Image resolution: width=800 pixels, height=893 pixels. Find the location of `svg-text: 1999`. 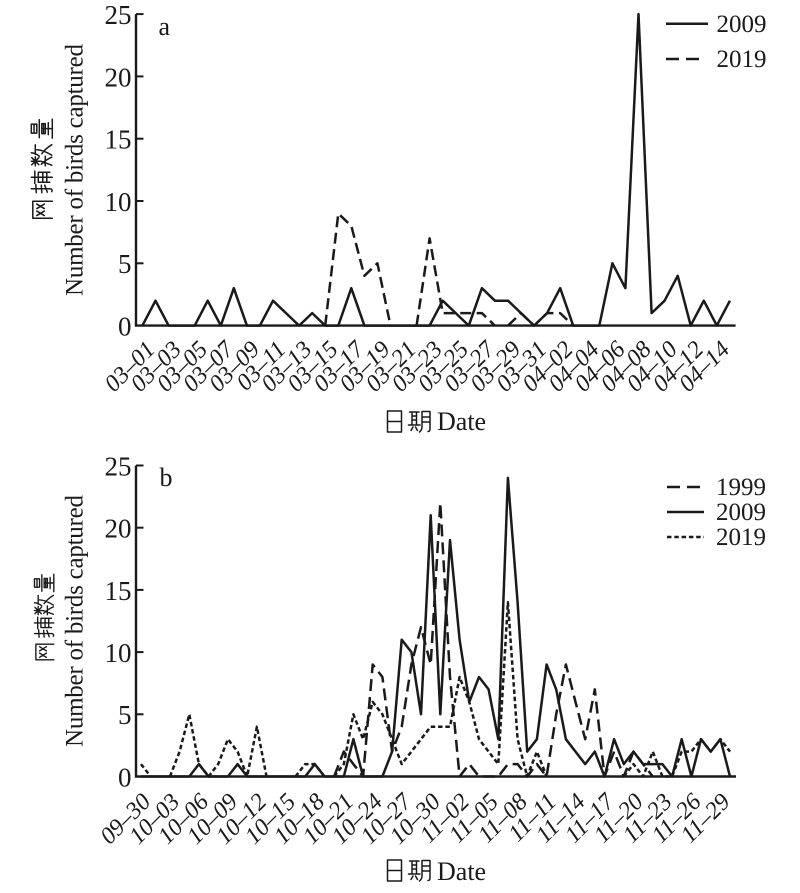

svg-text: 1999 is located at coordinates (741, 487).